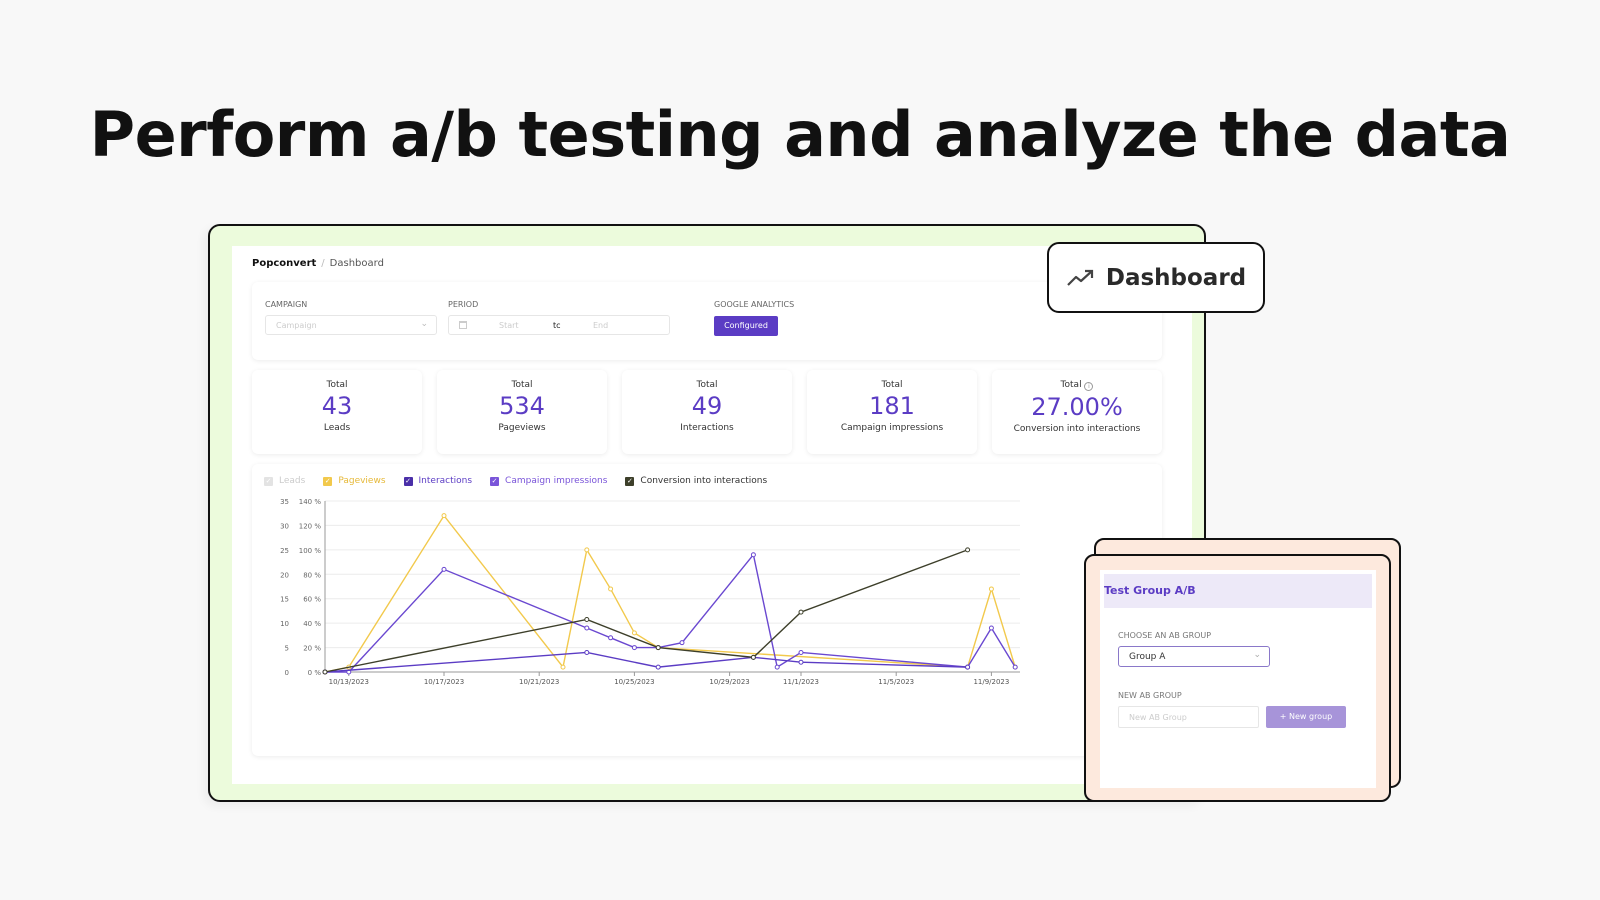 The height and width of the screenshot is (900, 1600). I want to click on stat-card-leads: Total 43 Leads, so click(337, 412).